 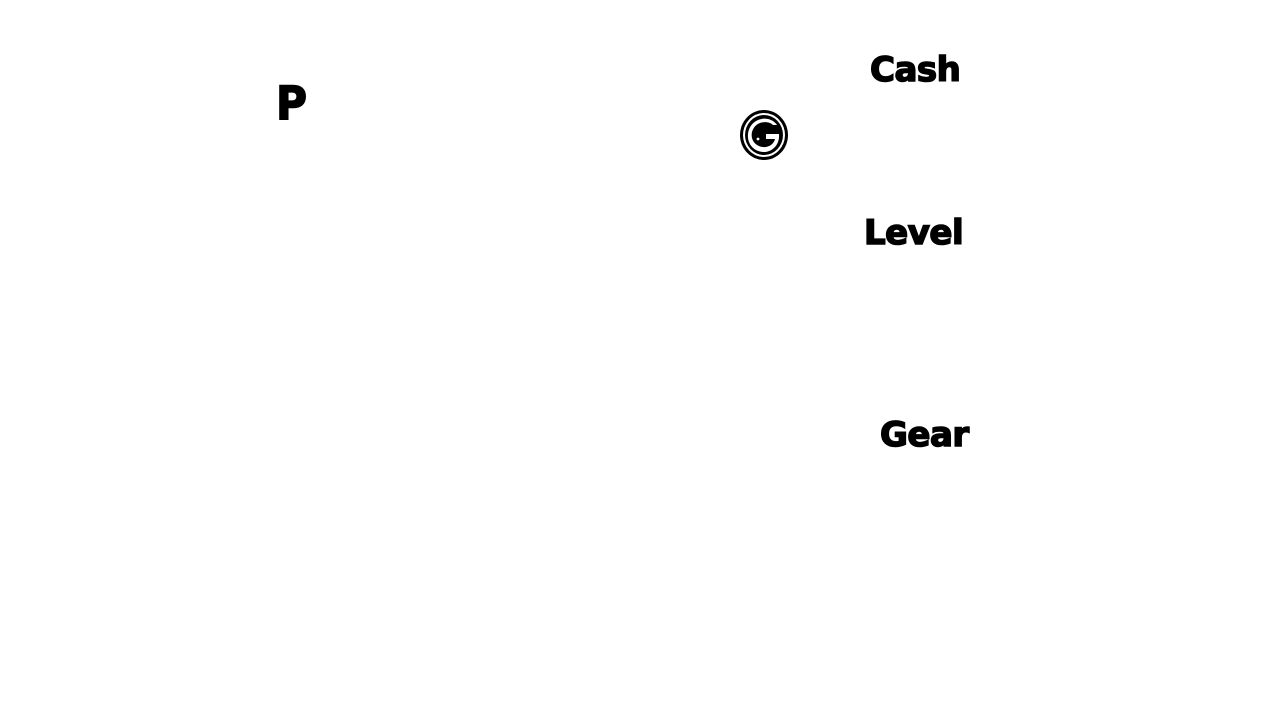 I want to click on gear-label: Gear, so click(x=924, y=435).